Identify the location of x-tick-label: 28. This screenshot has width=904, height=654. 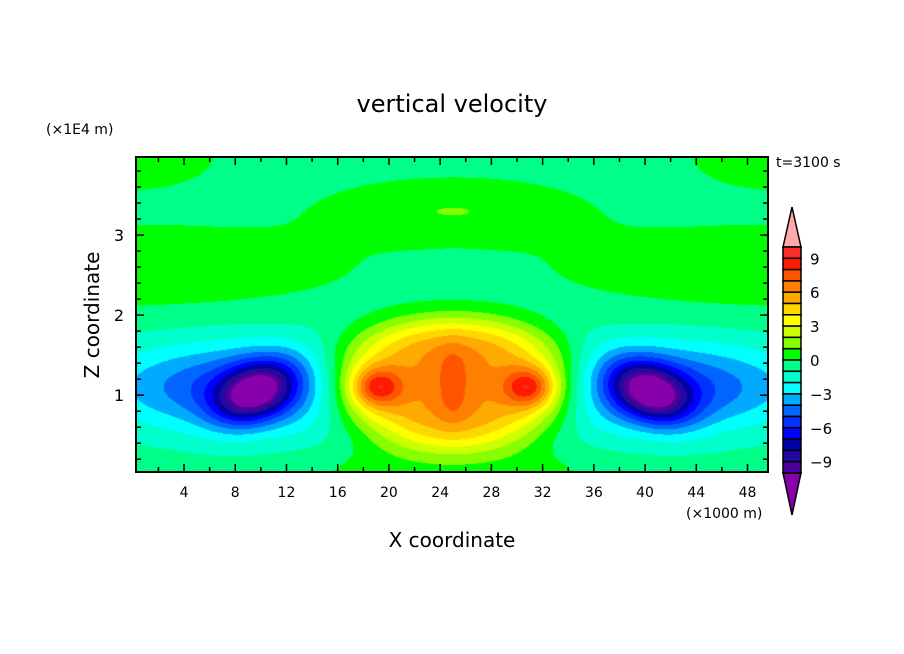
(491, 493).